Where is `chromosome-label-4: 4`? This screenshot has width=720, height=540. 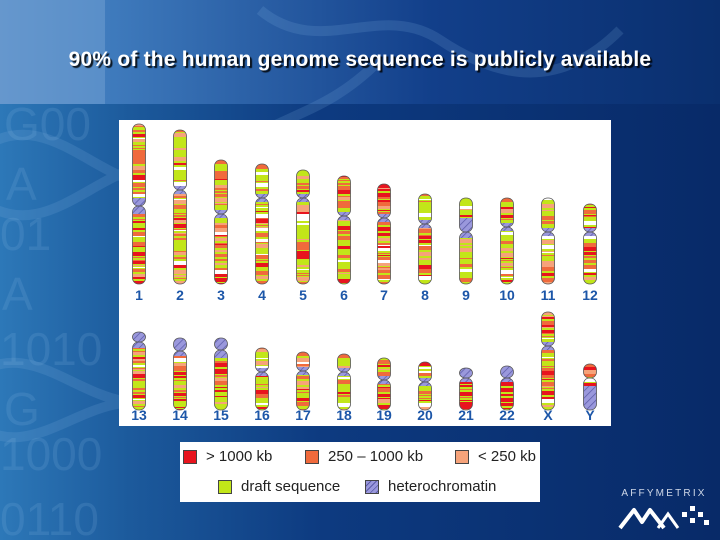
chromosome-label-4: 4 is located at coordinates (262, 295).